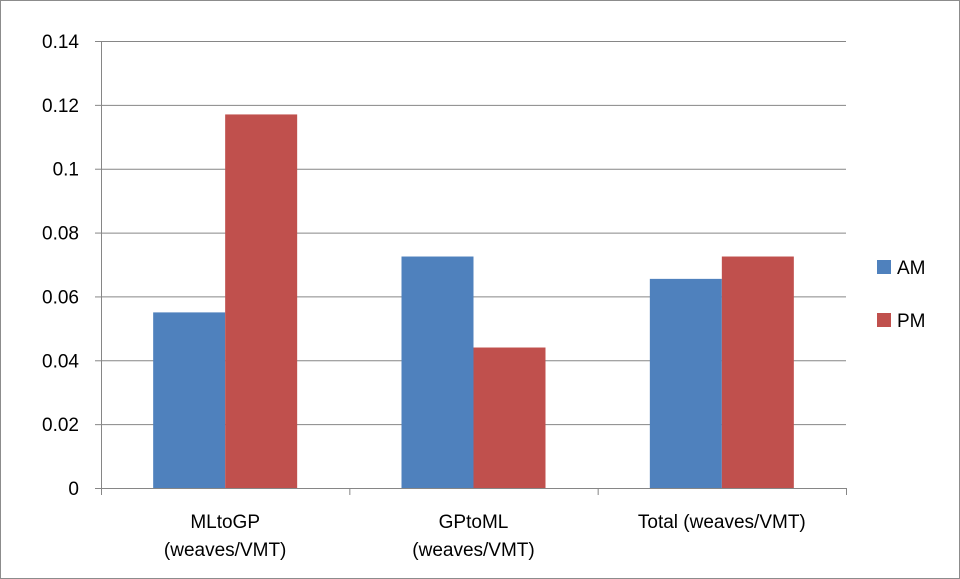 The height and width of the screenshot is (579, 960). I want to click on x-tick-label: MLtoGP, so click(225, 522).